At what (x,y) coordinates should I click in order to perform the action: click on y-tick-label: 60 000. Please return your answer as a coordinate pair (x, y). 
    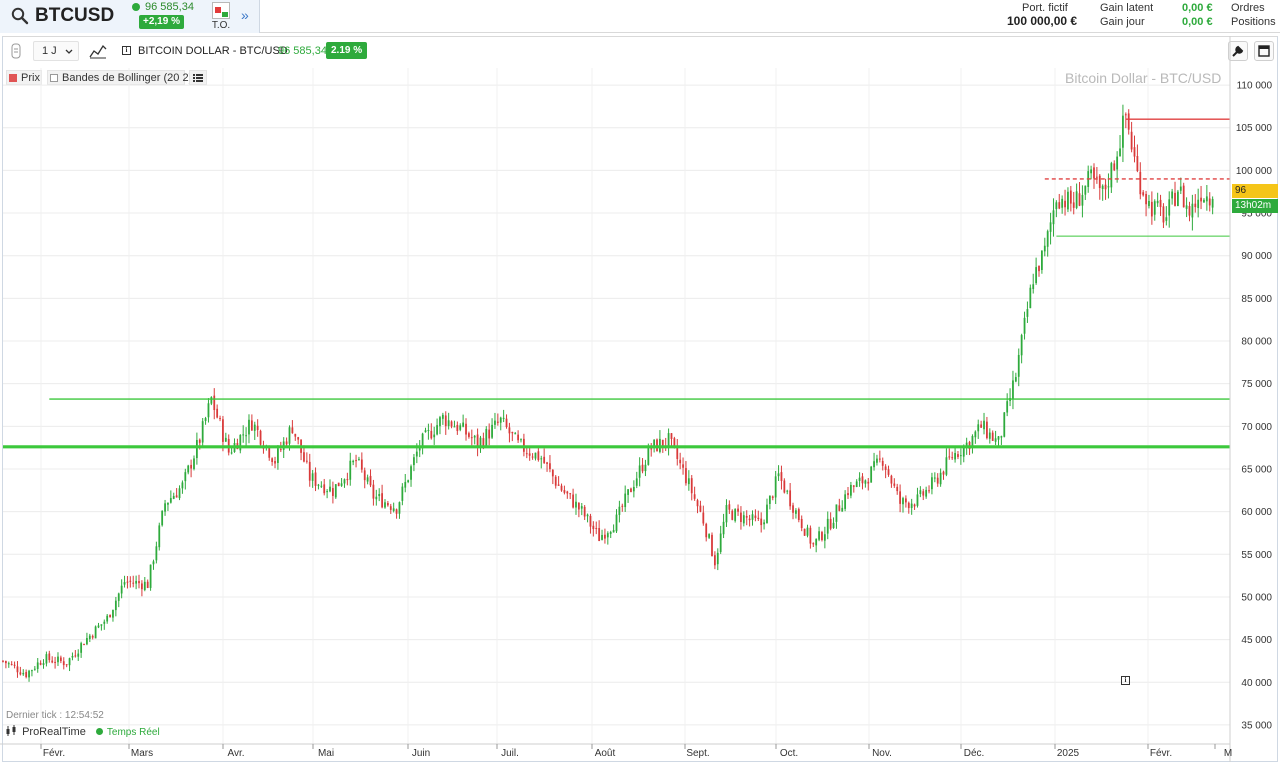
    Looking at the image, I should click on (1256, 512).